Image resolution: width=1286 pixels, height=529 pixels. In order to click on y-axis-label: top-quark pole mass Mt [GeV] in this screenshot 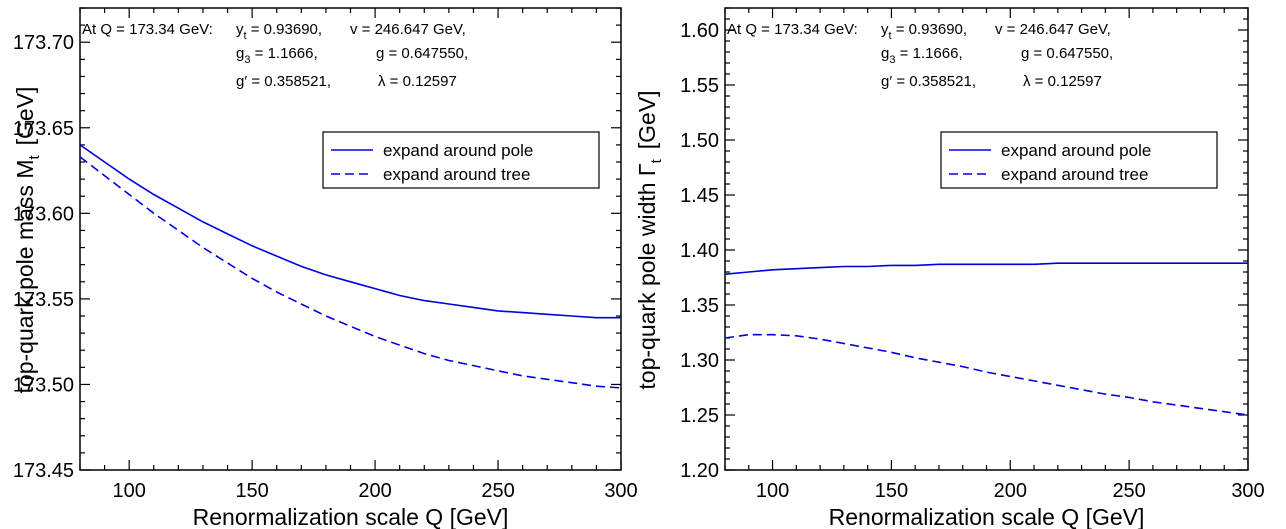, I will do `click(27, 240)`.